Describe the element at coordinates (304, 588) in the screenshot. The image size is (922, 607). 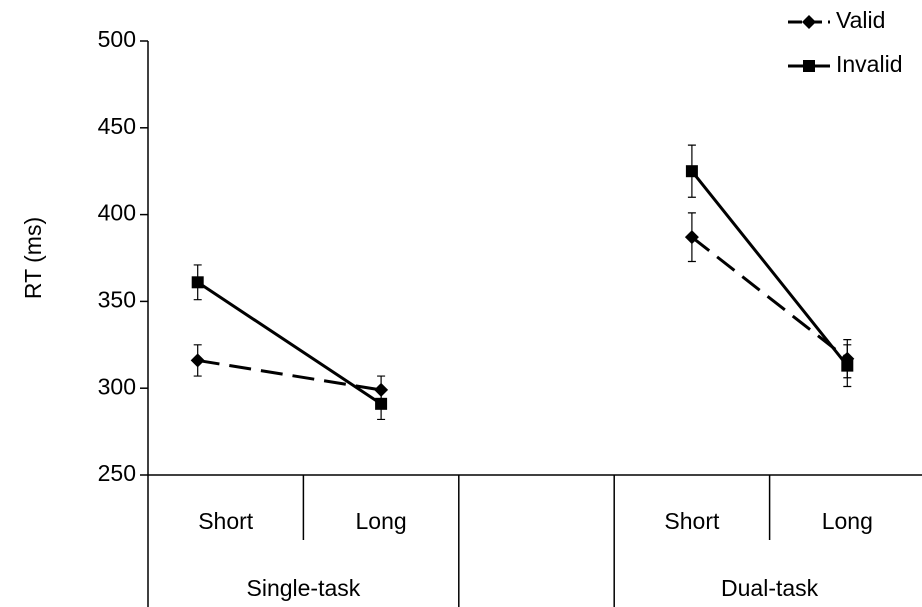
I see `group-label: Single-task` at that location.